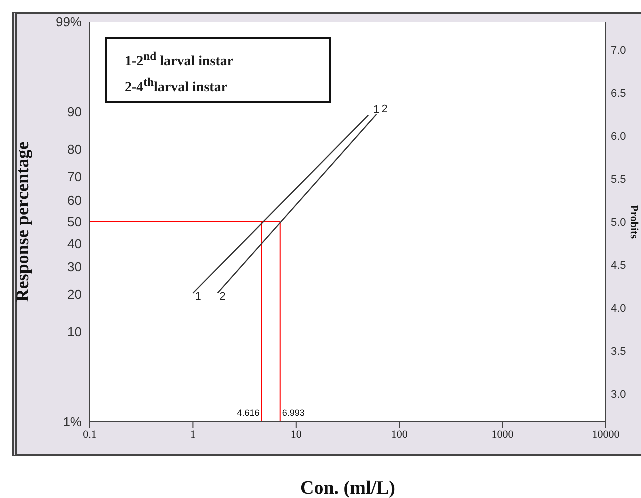 The height and width of the screenshot is (498, 641). What do you see at coordinates (618, 50) in the screenshot?
I see `y-tick-label: 7.0` at bounding box center [618, 50].